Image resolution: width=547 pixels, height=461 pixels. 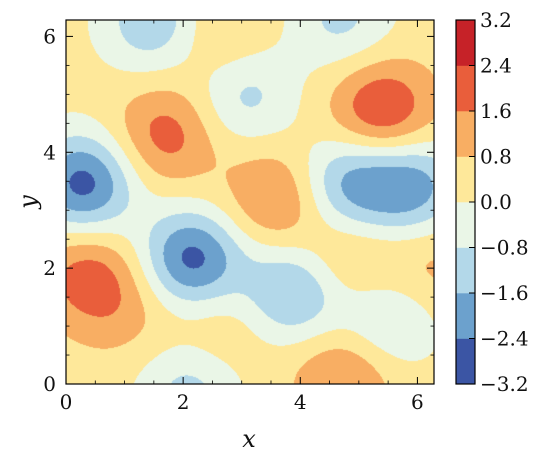 What do you see at coordinates (49, 268) in the screenshot?
I see `y-tick-label: 2` at bounding box center [49, 268].